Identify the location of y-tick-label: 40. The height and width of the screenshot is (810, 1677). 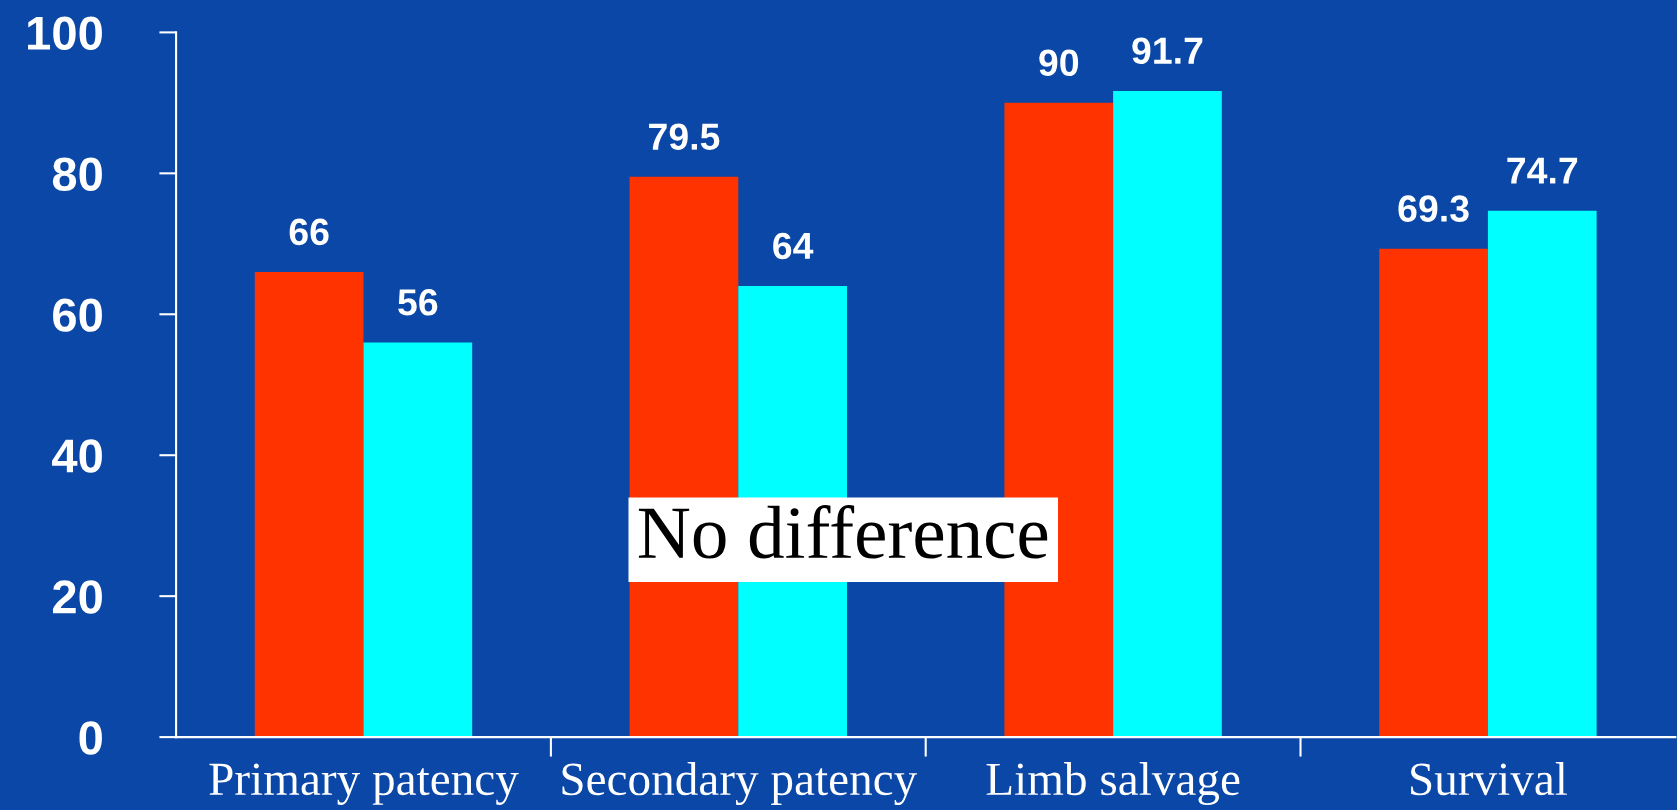
(77, 456).